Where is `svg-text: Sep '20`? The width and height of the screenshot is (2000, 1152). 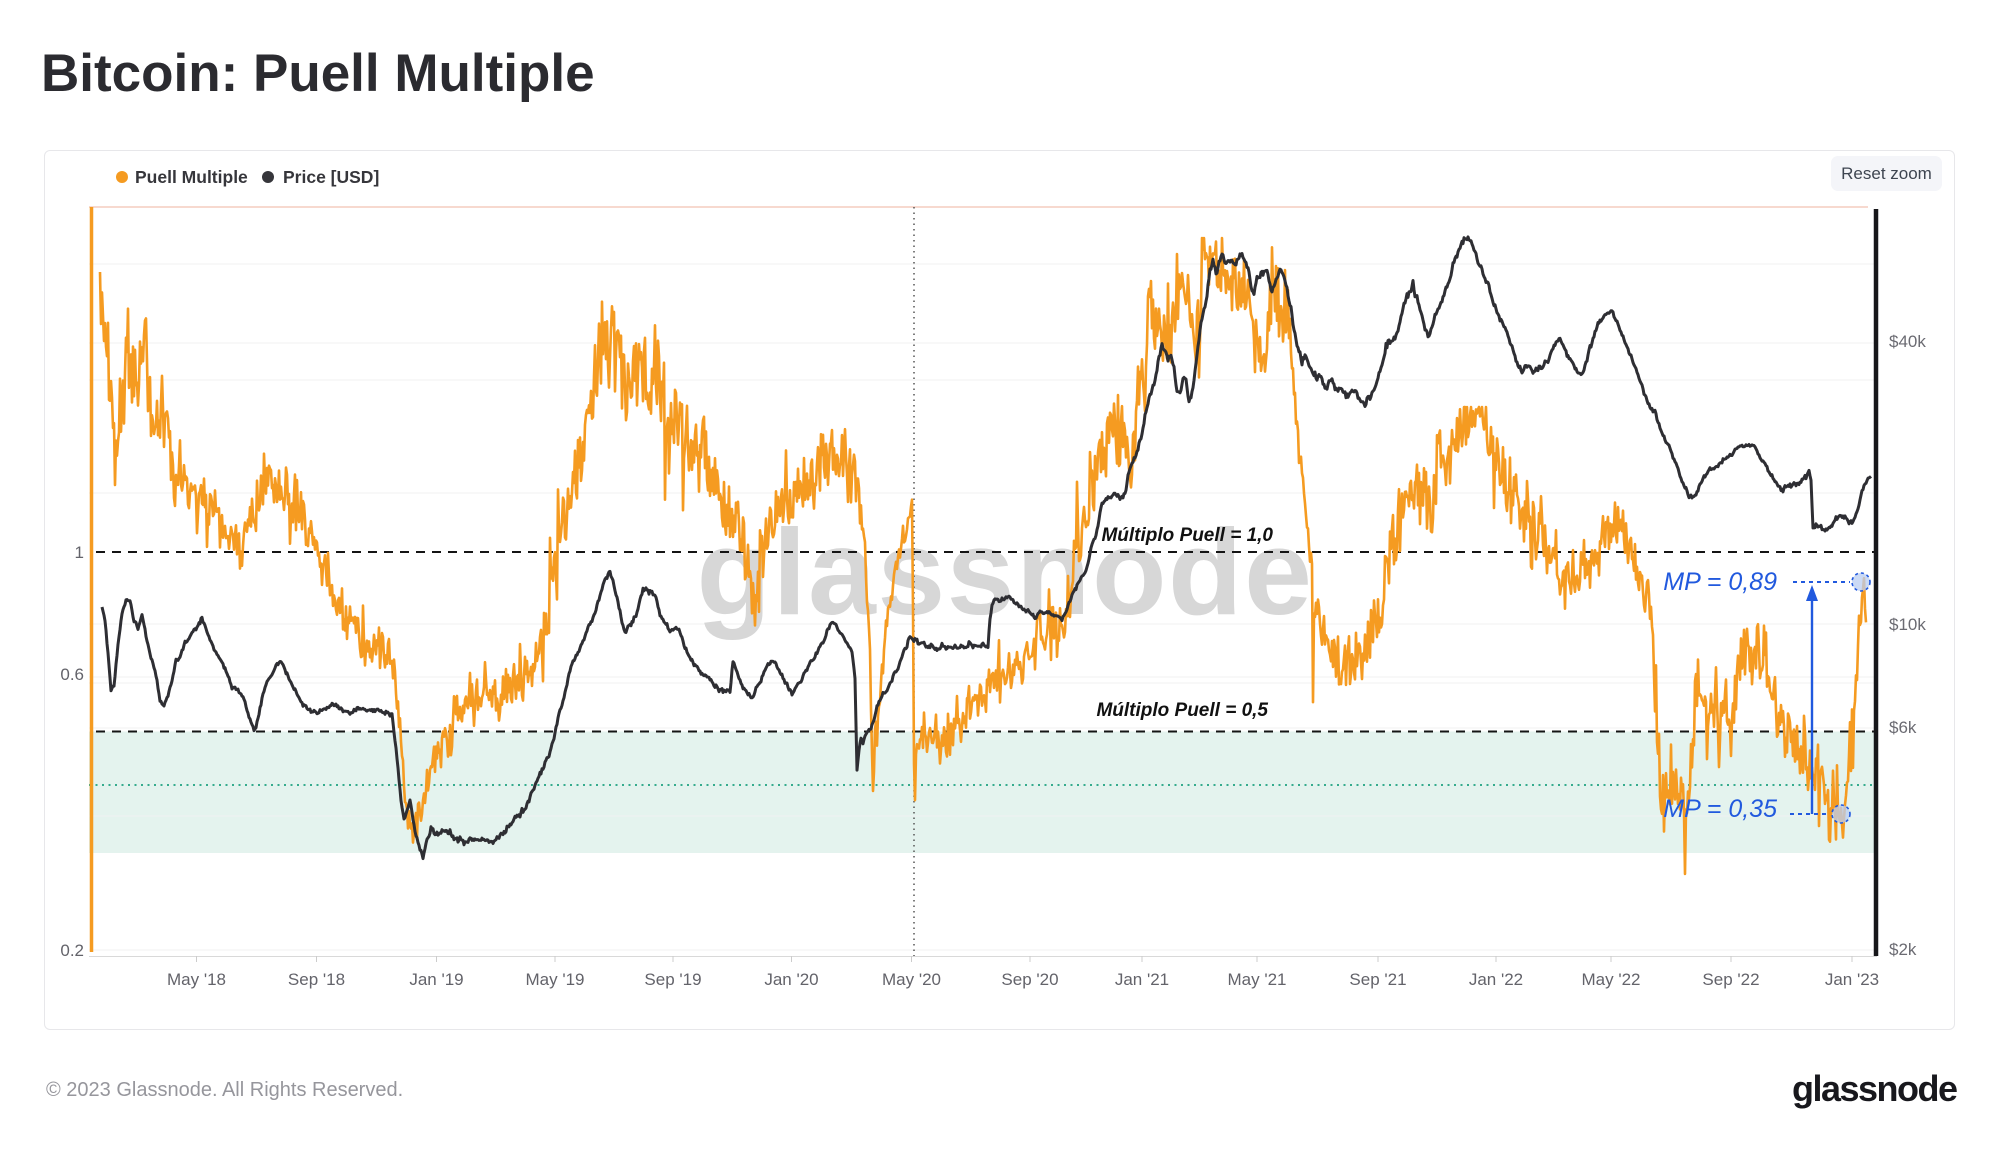
svg-text: Sep '20 is located at coordinates (1029, 979).